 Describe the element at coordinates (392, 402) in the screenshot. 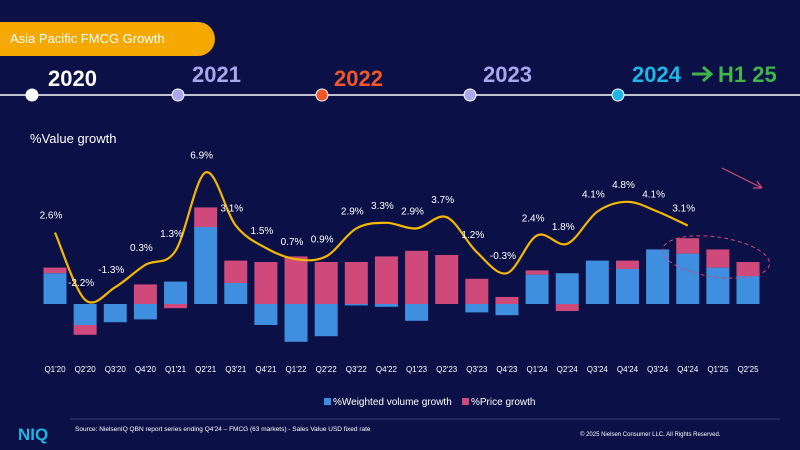

I see `legend-label: %Weighted volume growth` at that location.